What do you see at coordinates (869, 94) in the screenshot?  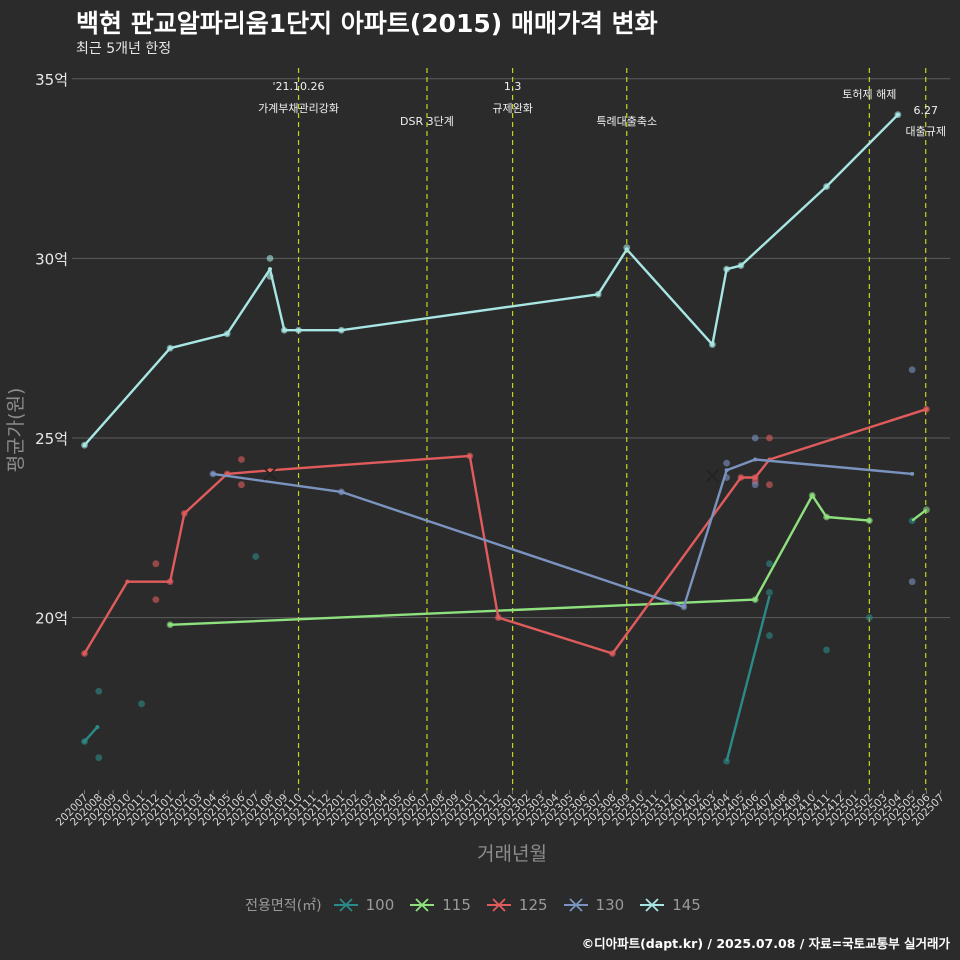 I see `event-label: 토허제 해제` at bounding box center [869, 94].